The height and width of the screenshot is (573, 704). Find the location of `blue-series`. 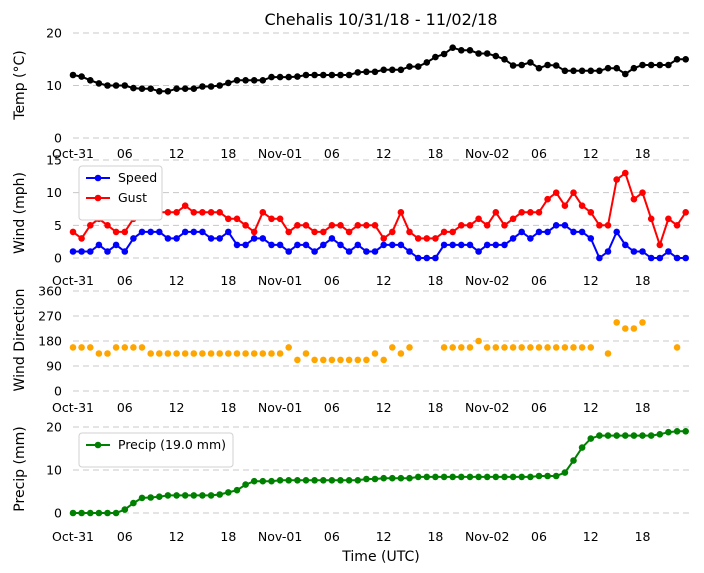

blue-series is located at coordinates (379, 242).